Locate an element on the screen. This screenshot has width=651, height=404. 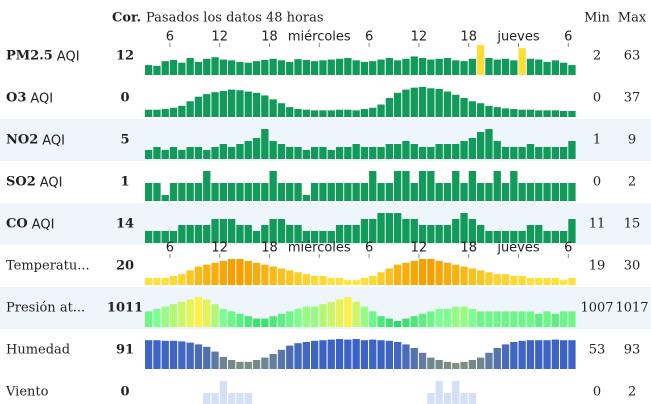
row-name: NO2 is located at coordinates (22, 140).